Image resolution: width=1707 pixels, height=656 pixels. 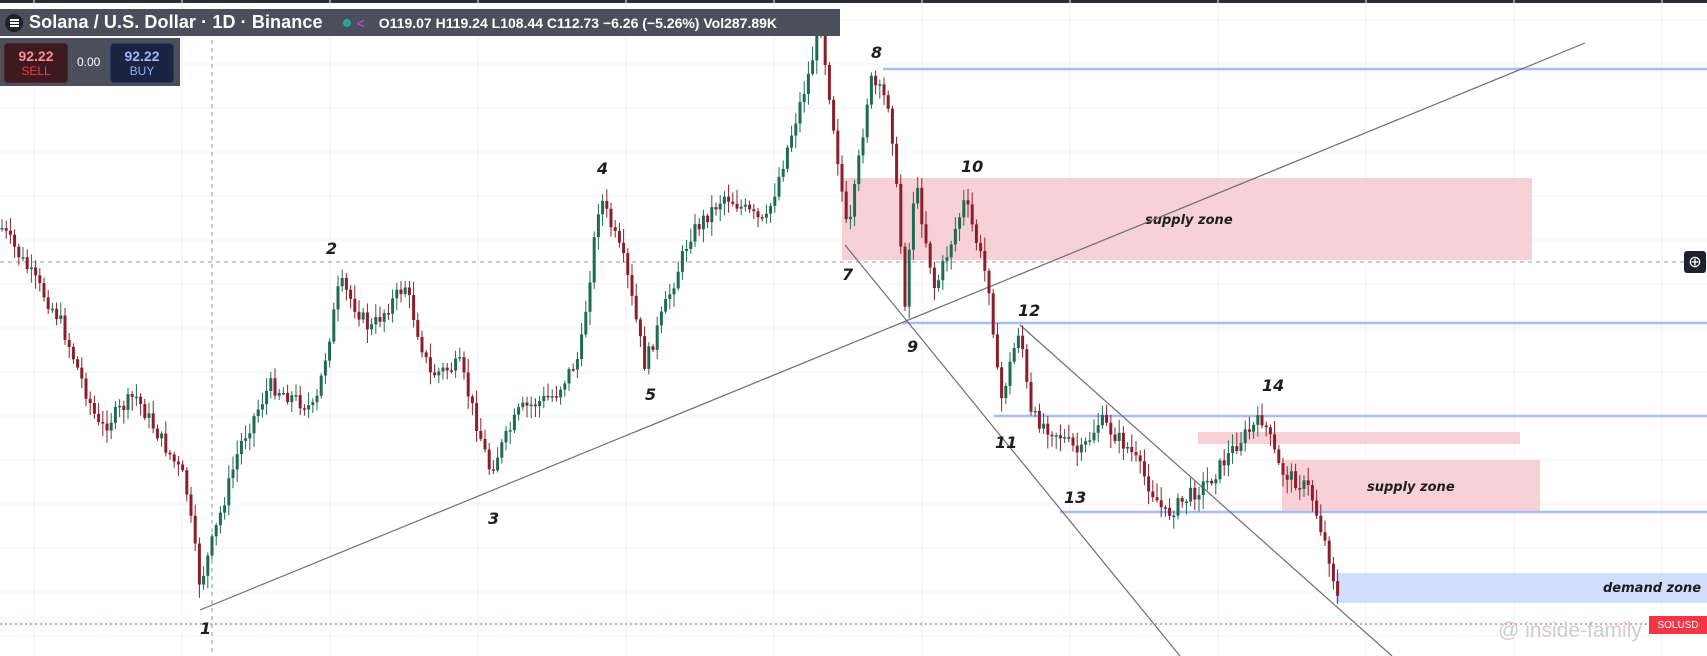 I want to click on wave-label-3: 3, so click(x=493, y=518).